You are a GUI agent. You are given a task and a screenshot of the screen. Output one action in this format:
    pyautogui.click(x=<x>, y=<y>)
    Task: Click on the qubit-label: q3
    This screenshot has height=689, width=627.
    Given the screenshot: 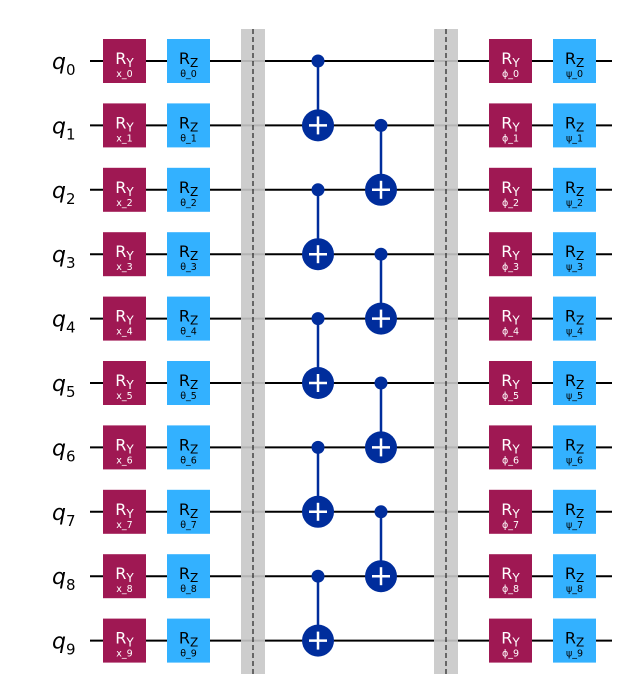 What is the action you would take?
    pyautogui.click(x=64, y=257)
    